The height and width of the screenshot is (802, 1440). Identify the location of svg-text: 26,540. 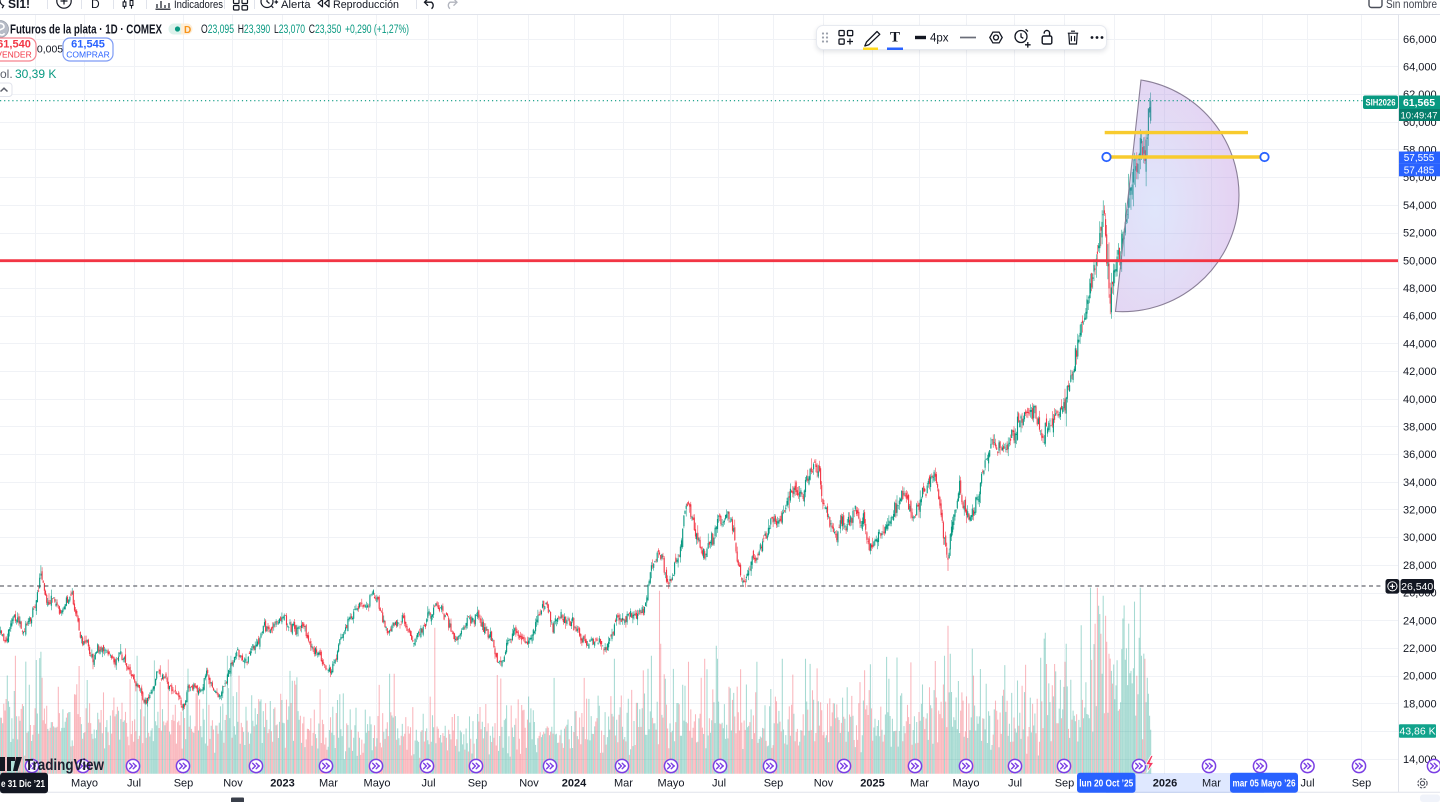
(1417, 587).